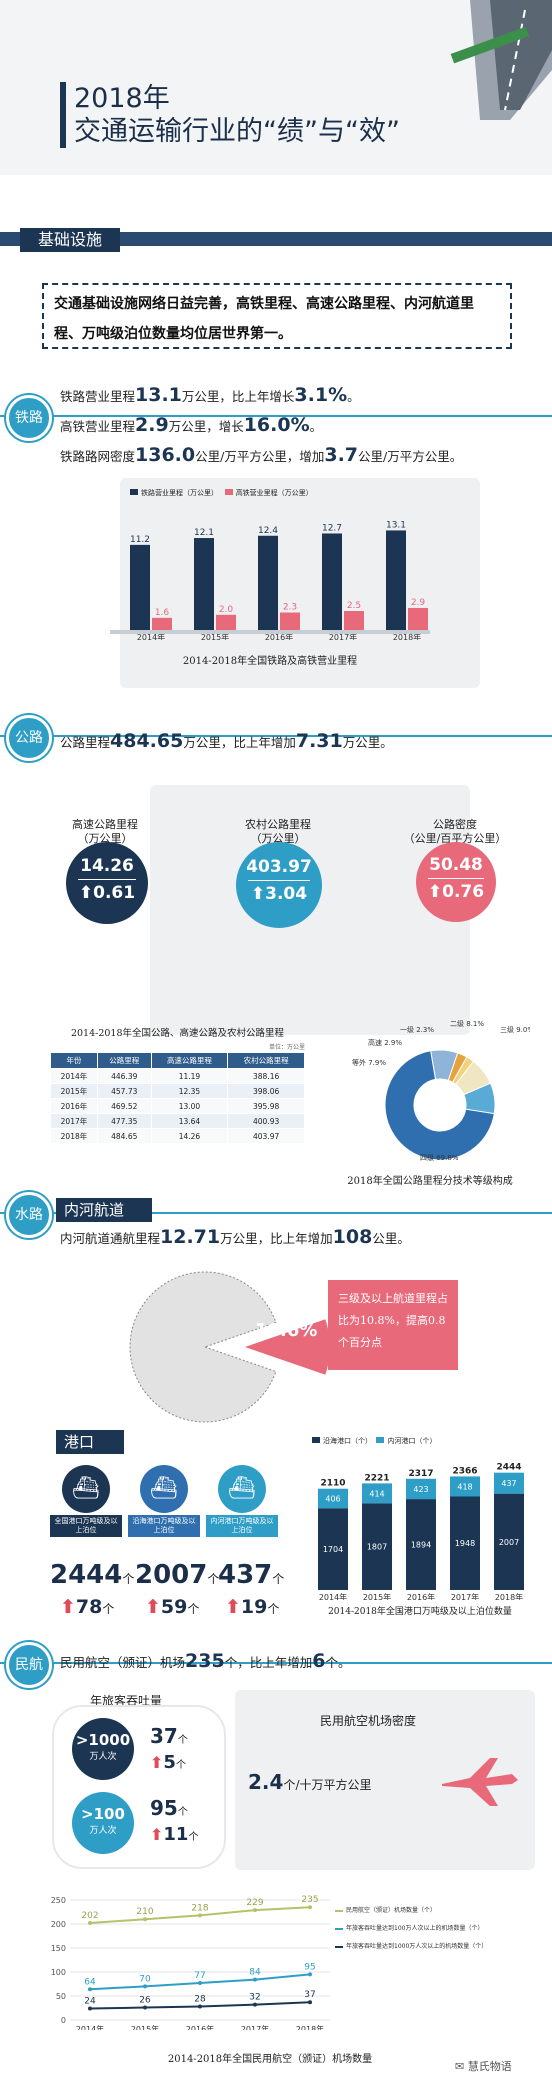 This screenshot has height=2087, width=552. What do you see at coordinates (168, 1762) in the screenshot?
I see `badge-1000-delta: ⬆5个` at bounding box center [168, 1762].